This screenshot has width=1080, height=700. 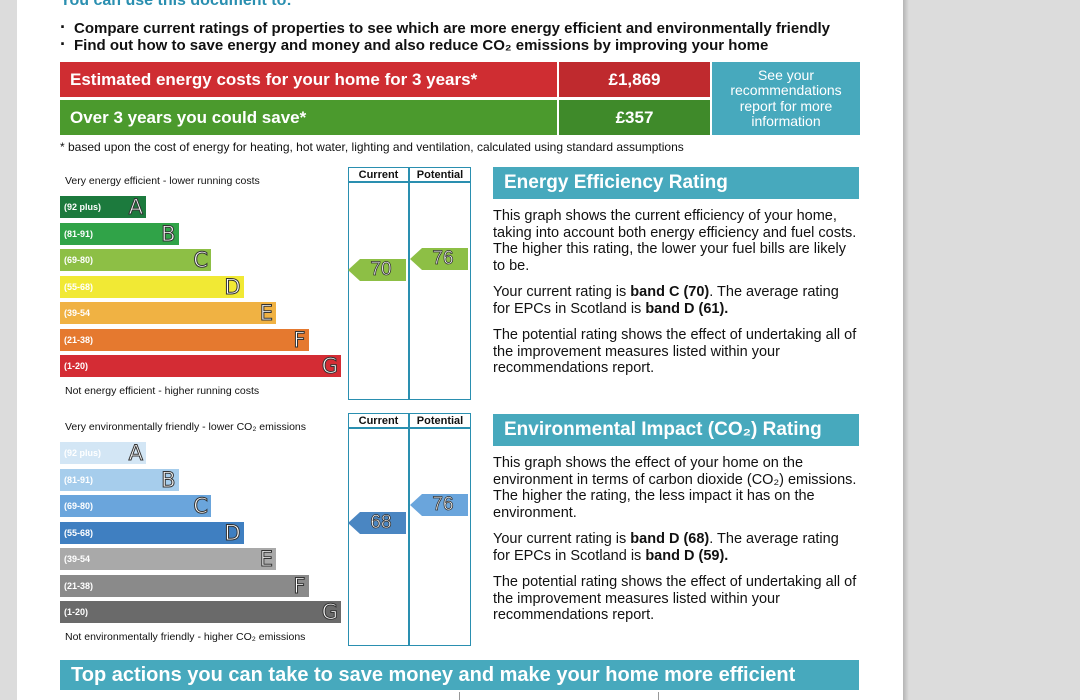 What do you see at coordinates (83, 453) in the screenshot?
I see `env-band-range: (92 plus)` at bounding box center [83, 453].